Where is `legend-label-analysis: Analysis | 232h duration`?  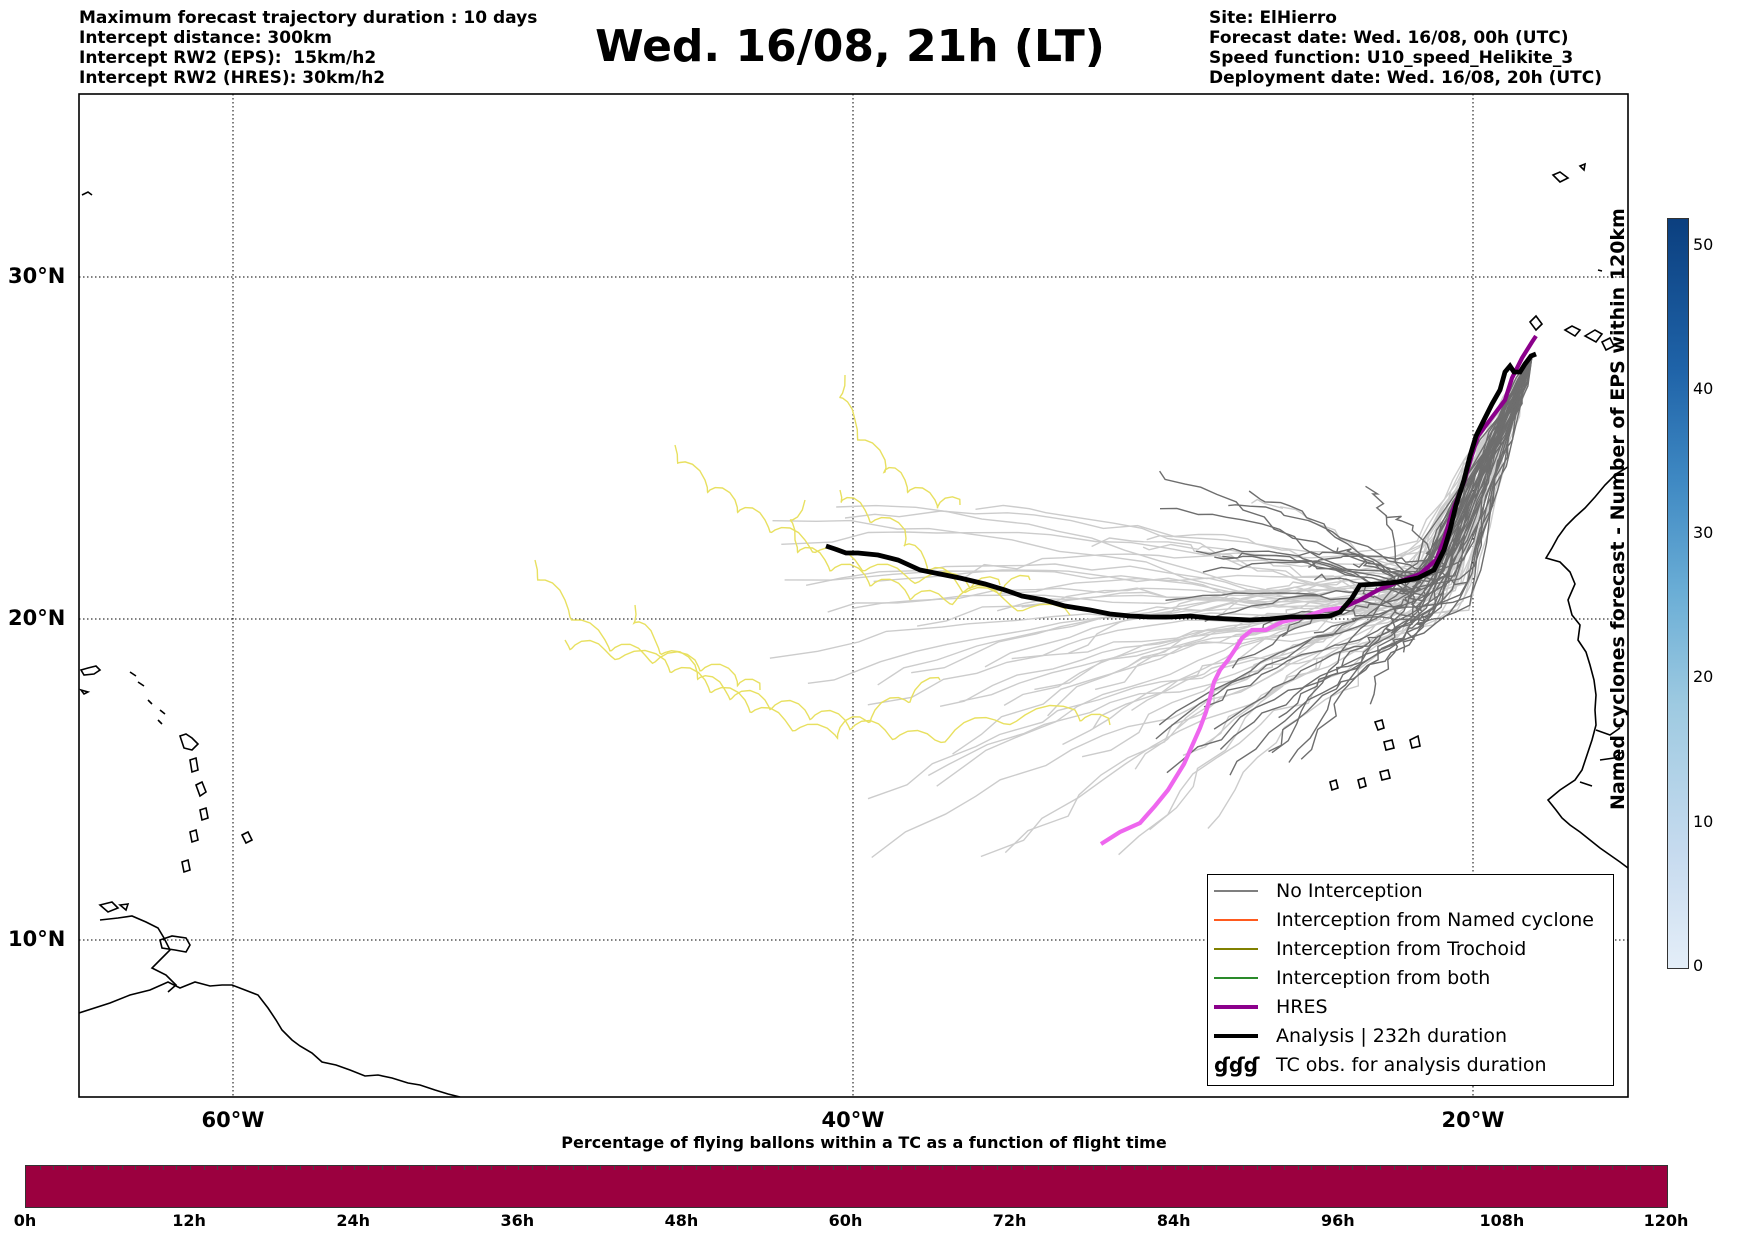
legend-label-analysis: Analysis | 232h duration is located at coordinates (1392, 1036).